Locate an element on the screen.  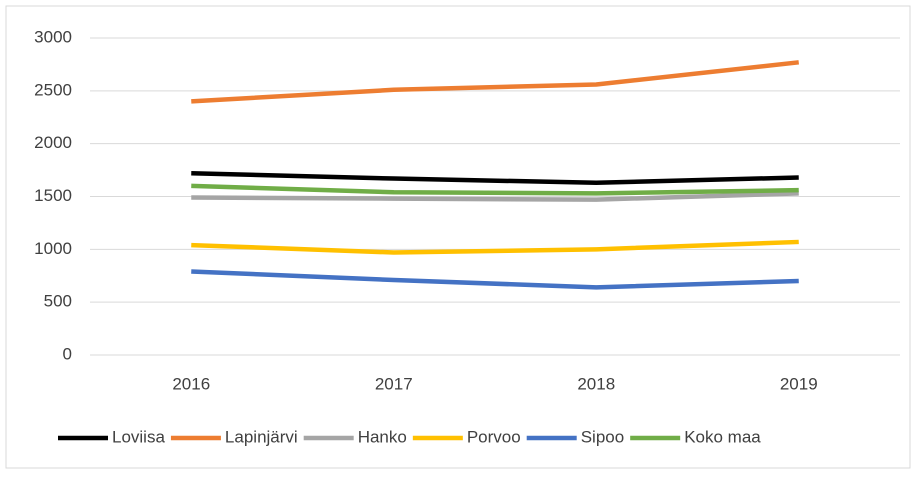
y-tick-label: 2500 is located at coordinates (53, 89).